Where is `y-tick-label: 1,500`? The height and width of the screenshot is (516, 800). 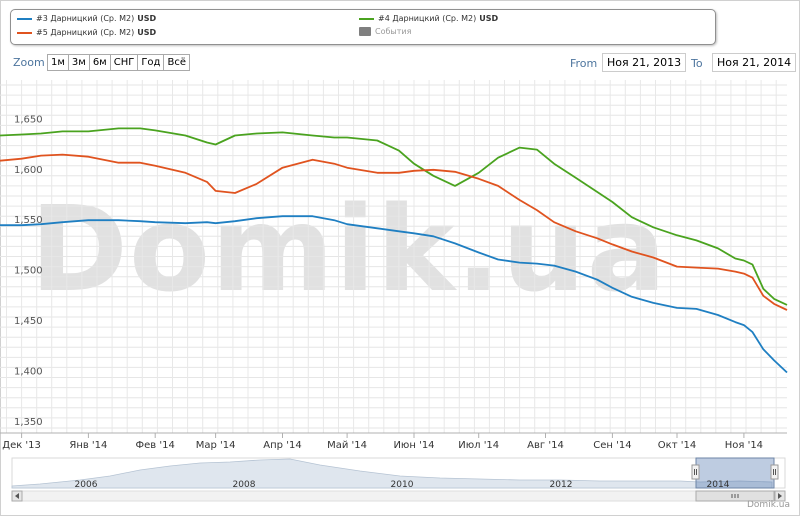 y-tick-label: 1,500 is located at coordinates (28, 271).